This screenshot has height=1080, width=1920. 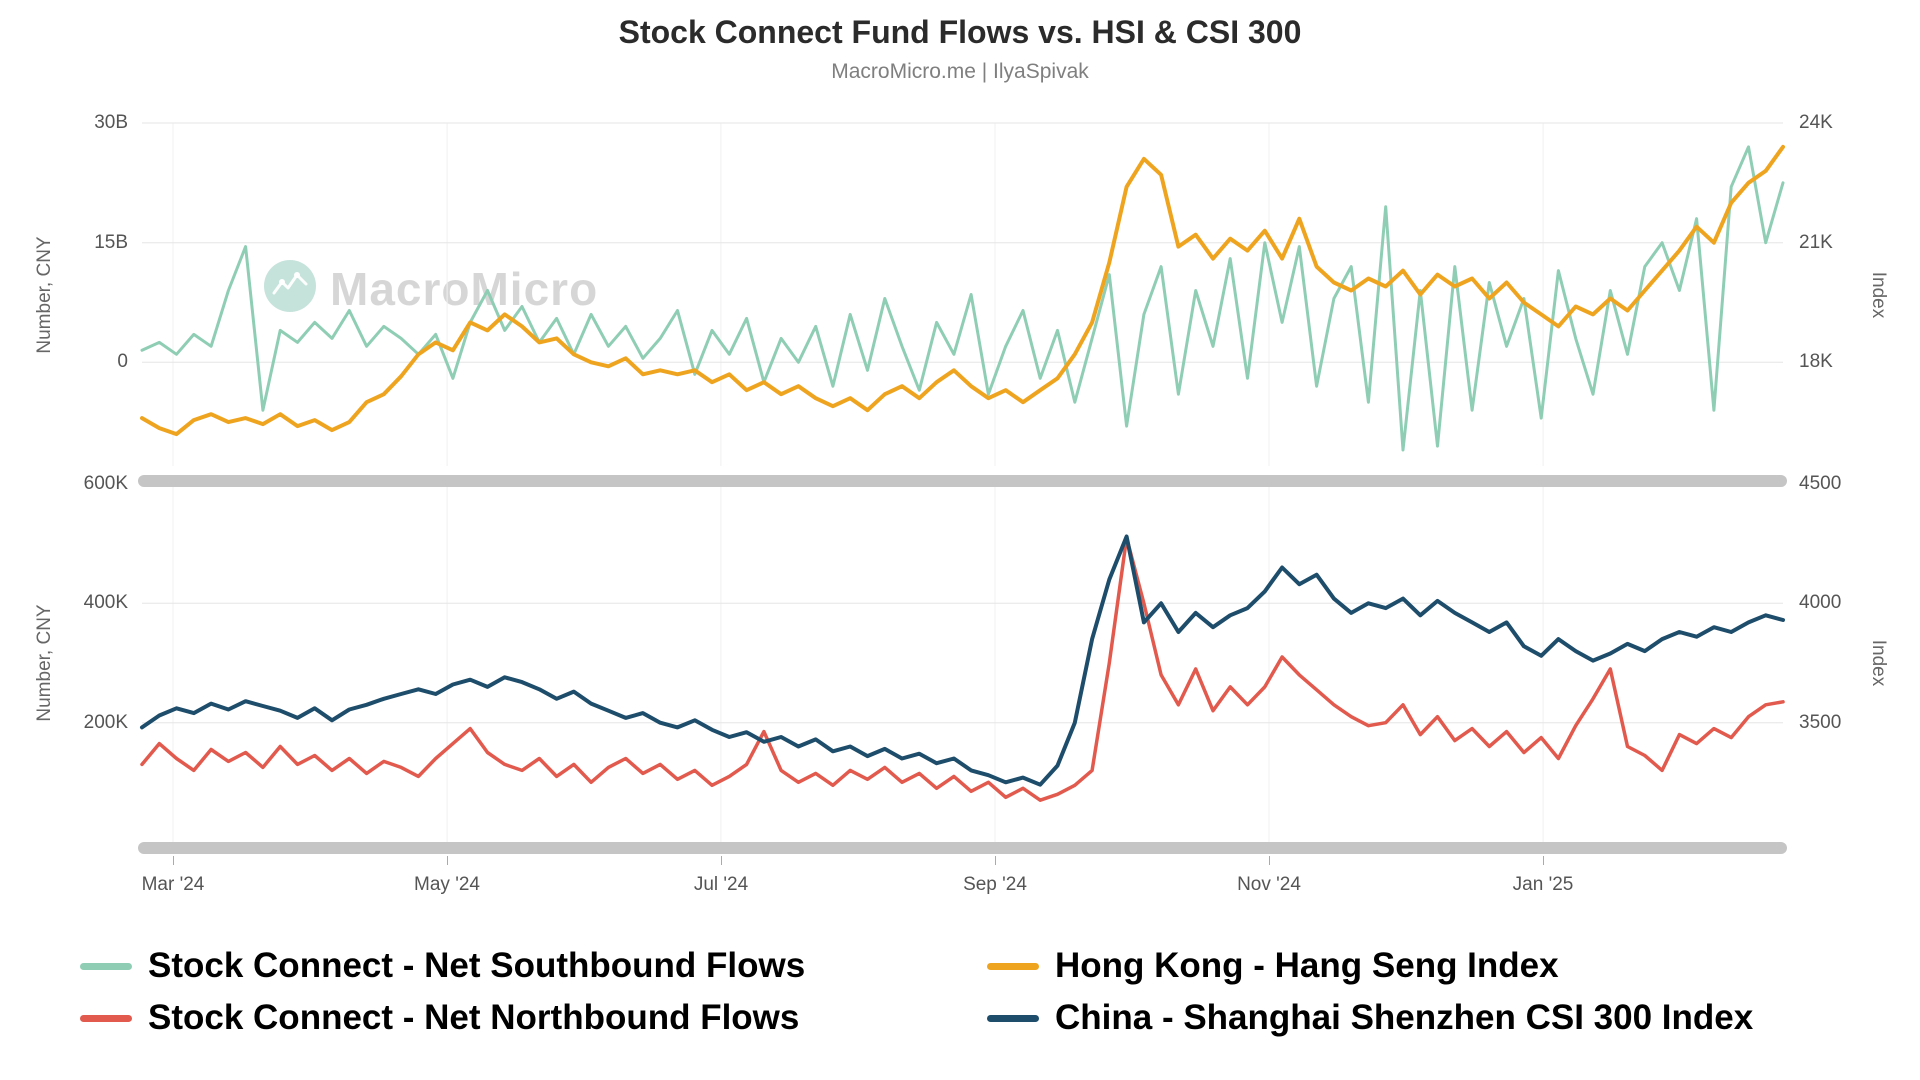 What do you see at coordinates (111, 122) in the screenshot?
I see `y-tick-label: 30B` at bounding box center [111, 122].